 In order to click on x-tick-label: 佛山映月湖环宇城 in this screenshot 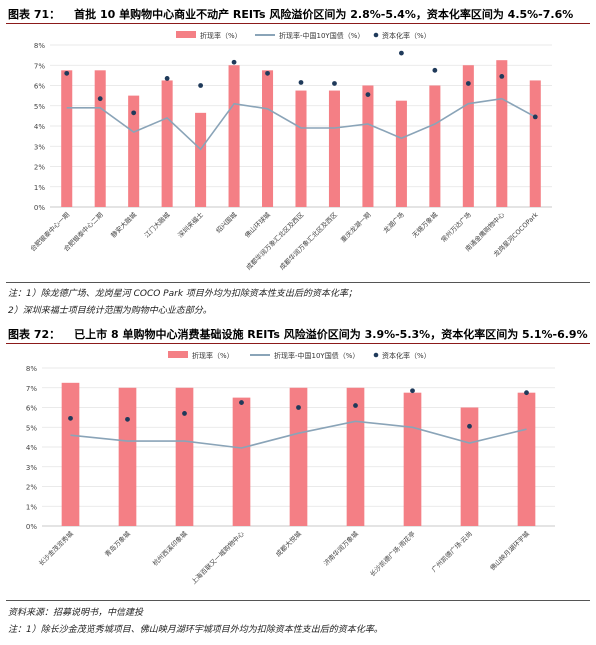, I will do `click(509, 550)`.